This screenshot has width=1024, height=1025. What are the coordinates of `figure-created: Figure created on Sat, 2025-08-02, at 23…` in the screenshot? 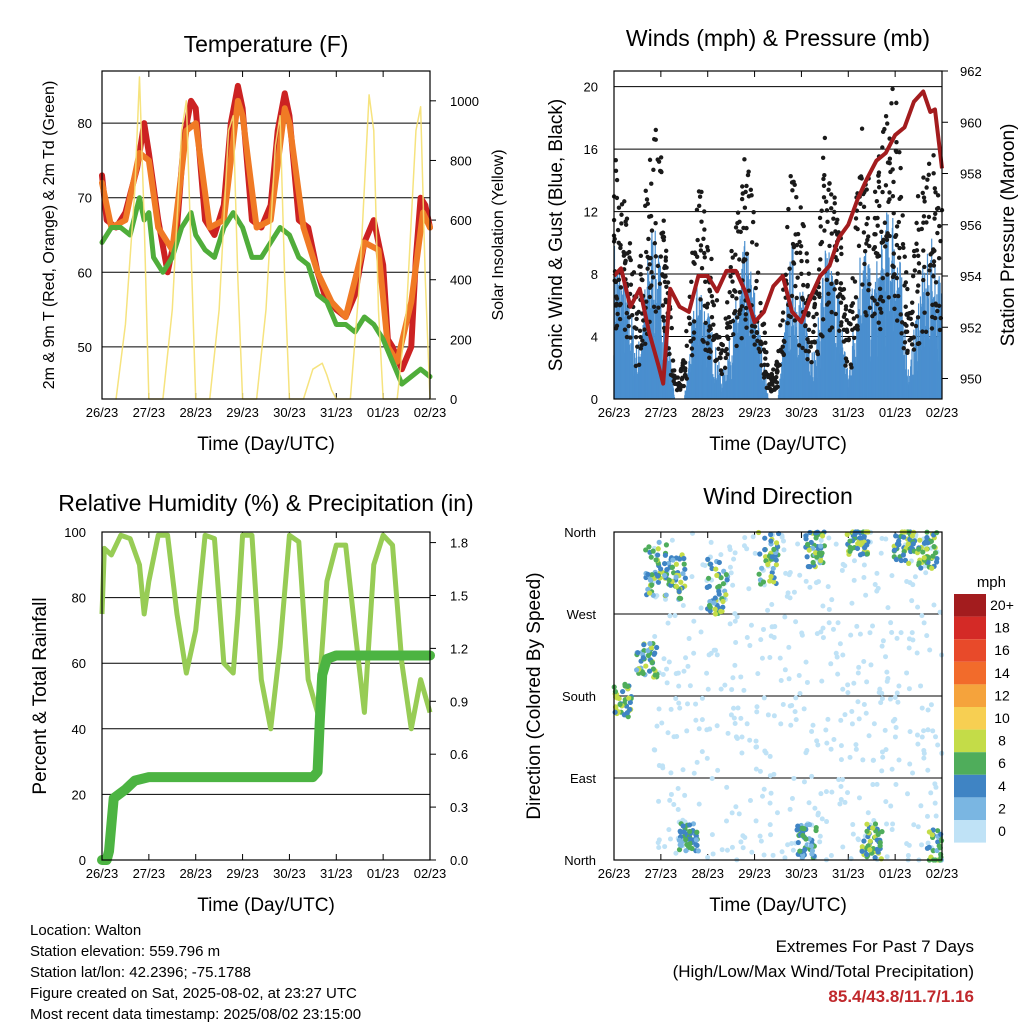 It's located at (193, 993).